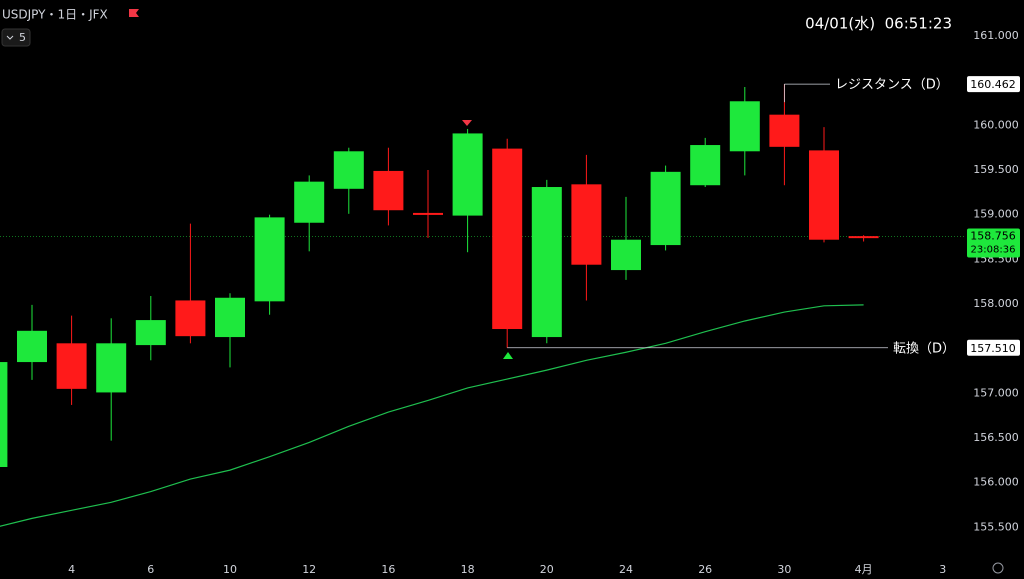  I want to click on last-price-label: 158.756, so click(993, 235).